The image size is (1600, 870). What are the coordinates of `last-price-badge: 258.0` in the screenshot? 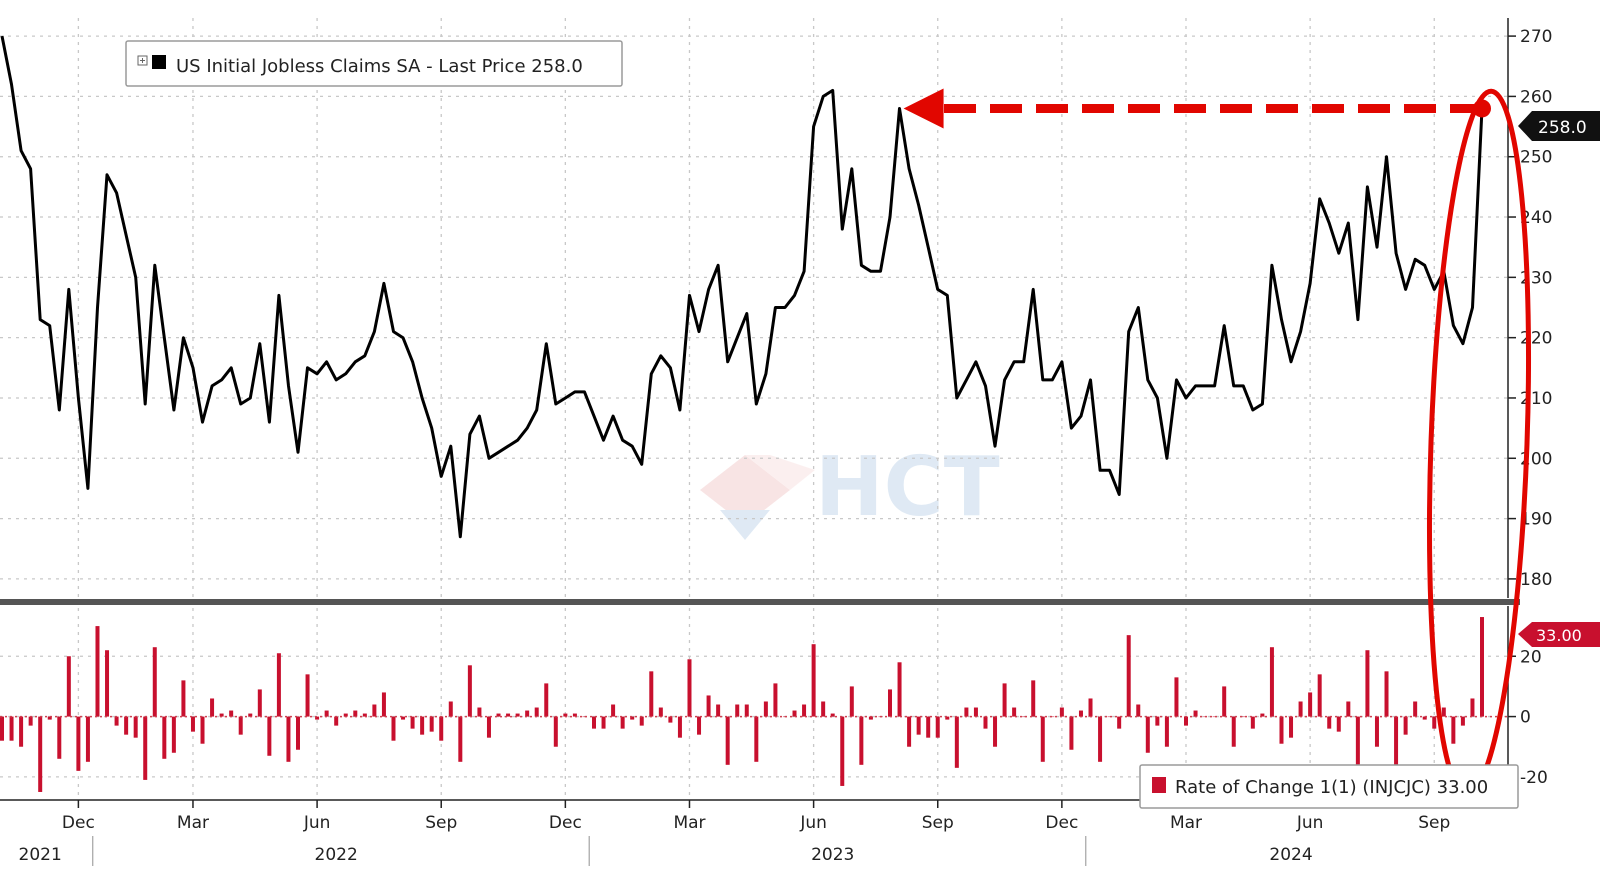 It's located at (1559, 126).